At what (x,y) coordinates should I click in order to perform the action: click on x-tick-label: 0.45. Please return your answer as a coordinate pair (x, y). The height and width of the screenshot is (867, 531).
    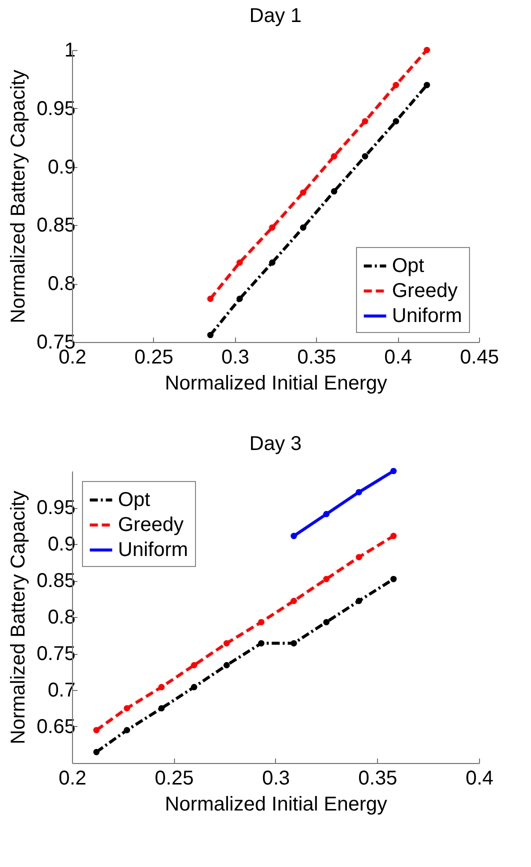
    Looking at the image, I should click on (479, 357).